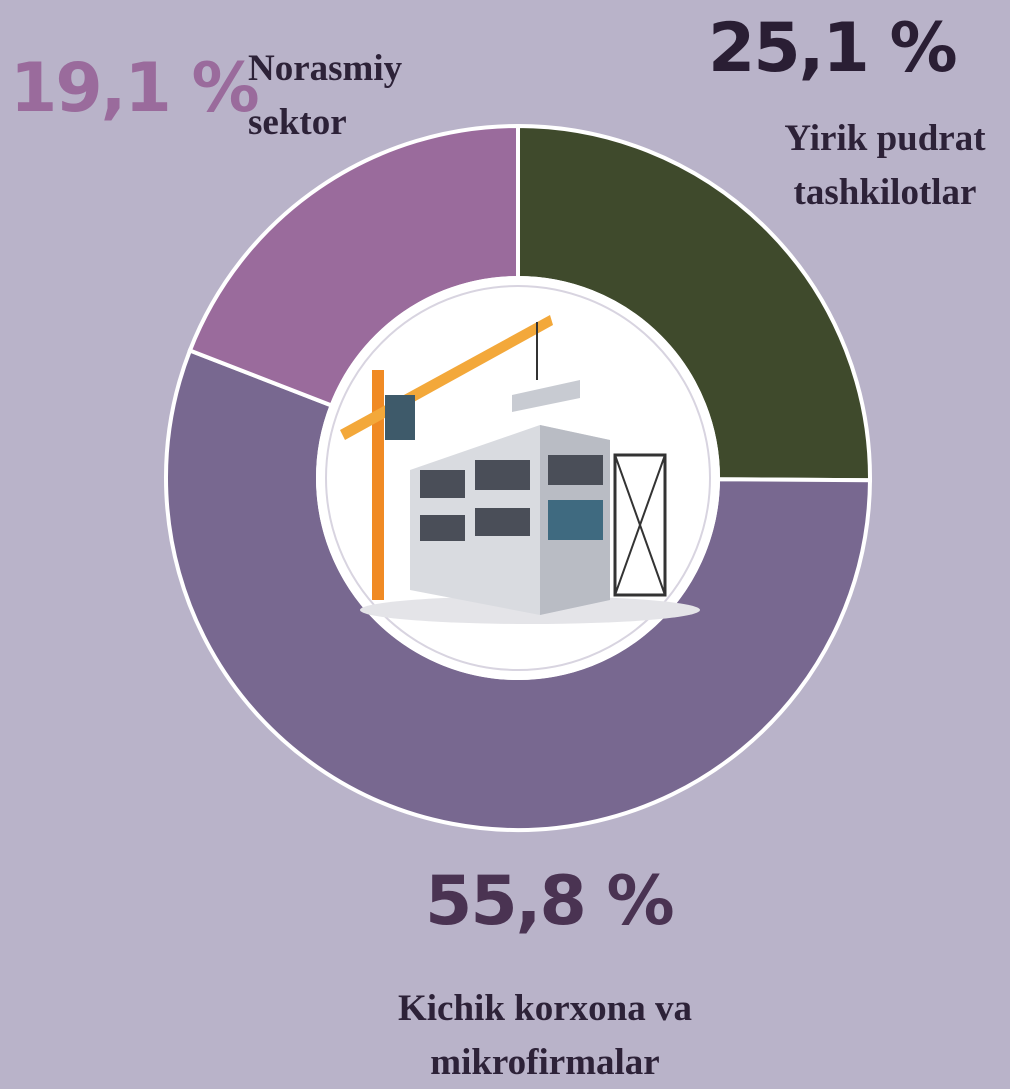 The width and height of the screenshot is (1010, 1089). Describe the element at coordinates (550, 901) in the screenshot. I see `value-label: 55,8 %` at that location.